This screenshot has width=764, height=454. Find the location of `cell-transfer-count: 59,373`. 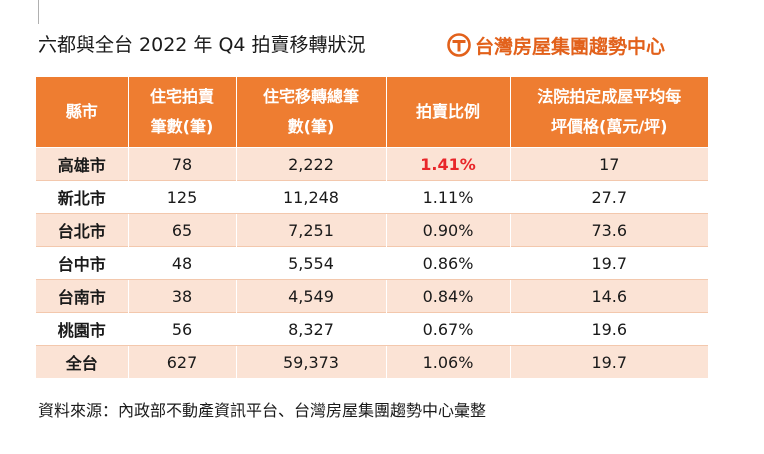

cell-transfer-count: 59,373 is located at coordinates (311, 361).